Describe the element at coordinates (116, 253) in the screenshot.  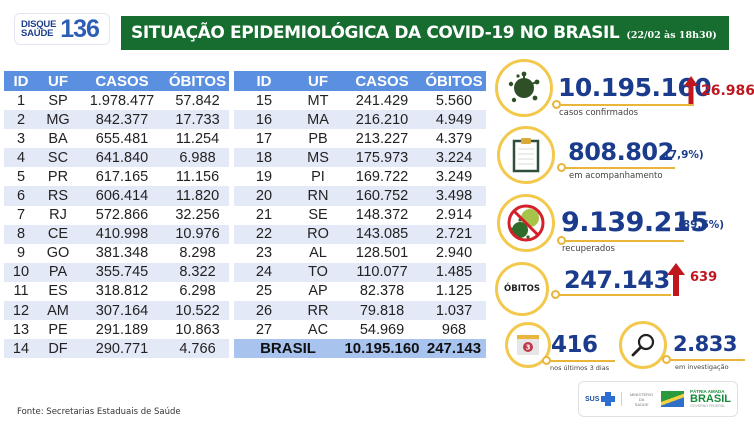
I see `table-row: 9 GO 381.348 8.298` at that location.